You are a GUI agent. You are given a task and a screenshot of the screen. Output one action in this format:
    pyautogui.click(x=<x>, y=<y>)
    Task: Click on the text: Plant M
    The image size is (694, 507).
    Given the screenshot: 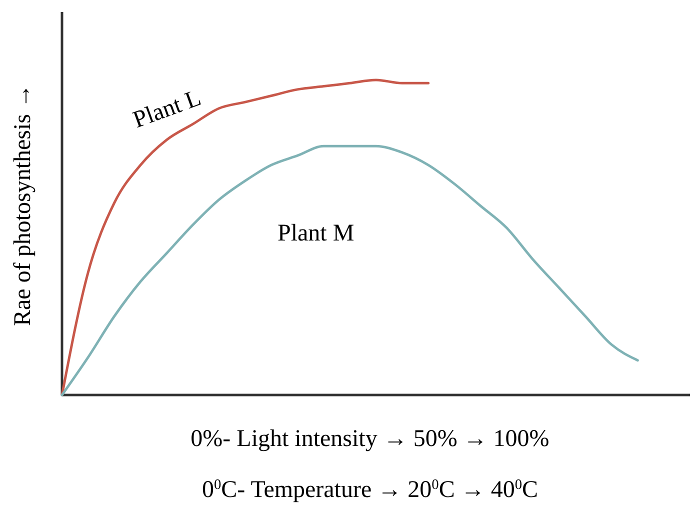 What is the action you would take?
    pyautogui.click(x=316, y=233)
    